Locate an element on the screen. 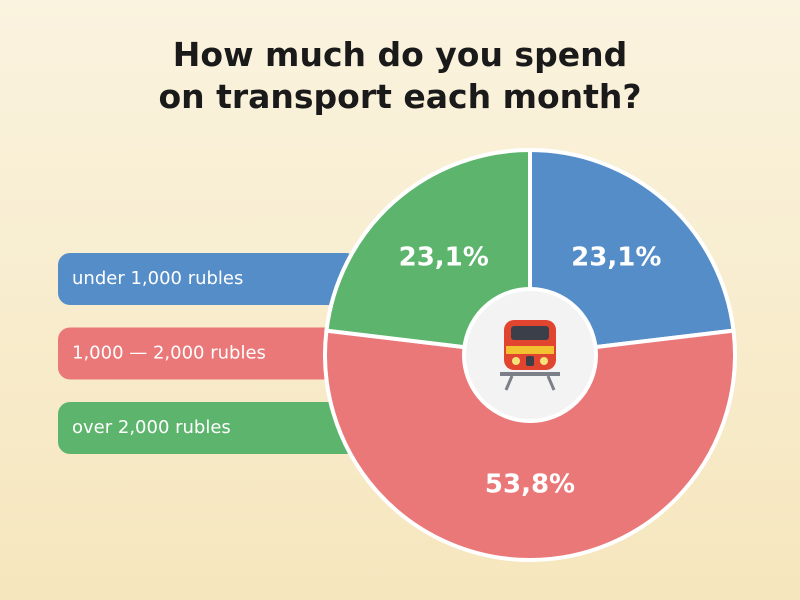  train-icon is located at coordinates (530, 355).